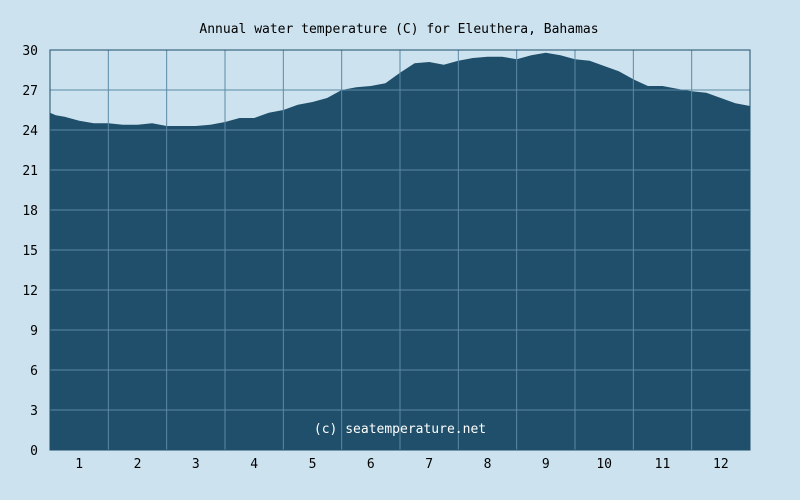  What do you see at coordinates (30, 51) in the screenshot?
I see `y-tick-label: 30` at bounding box center [30, 51].